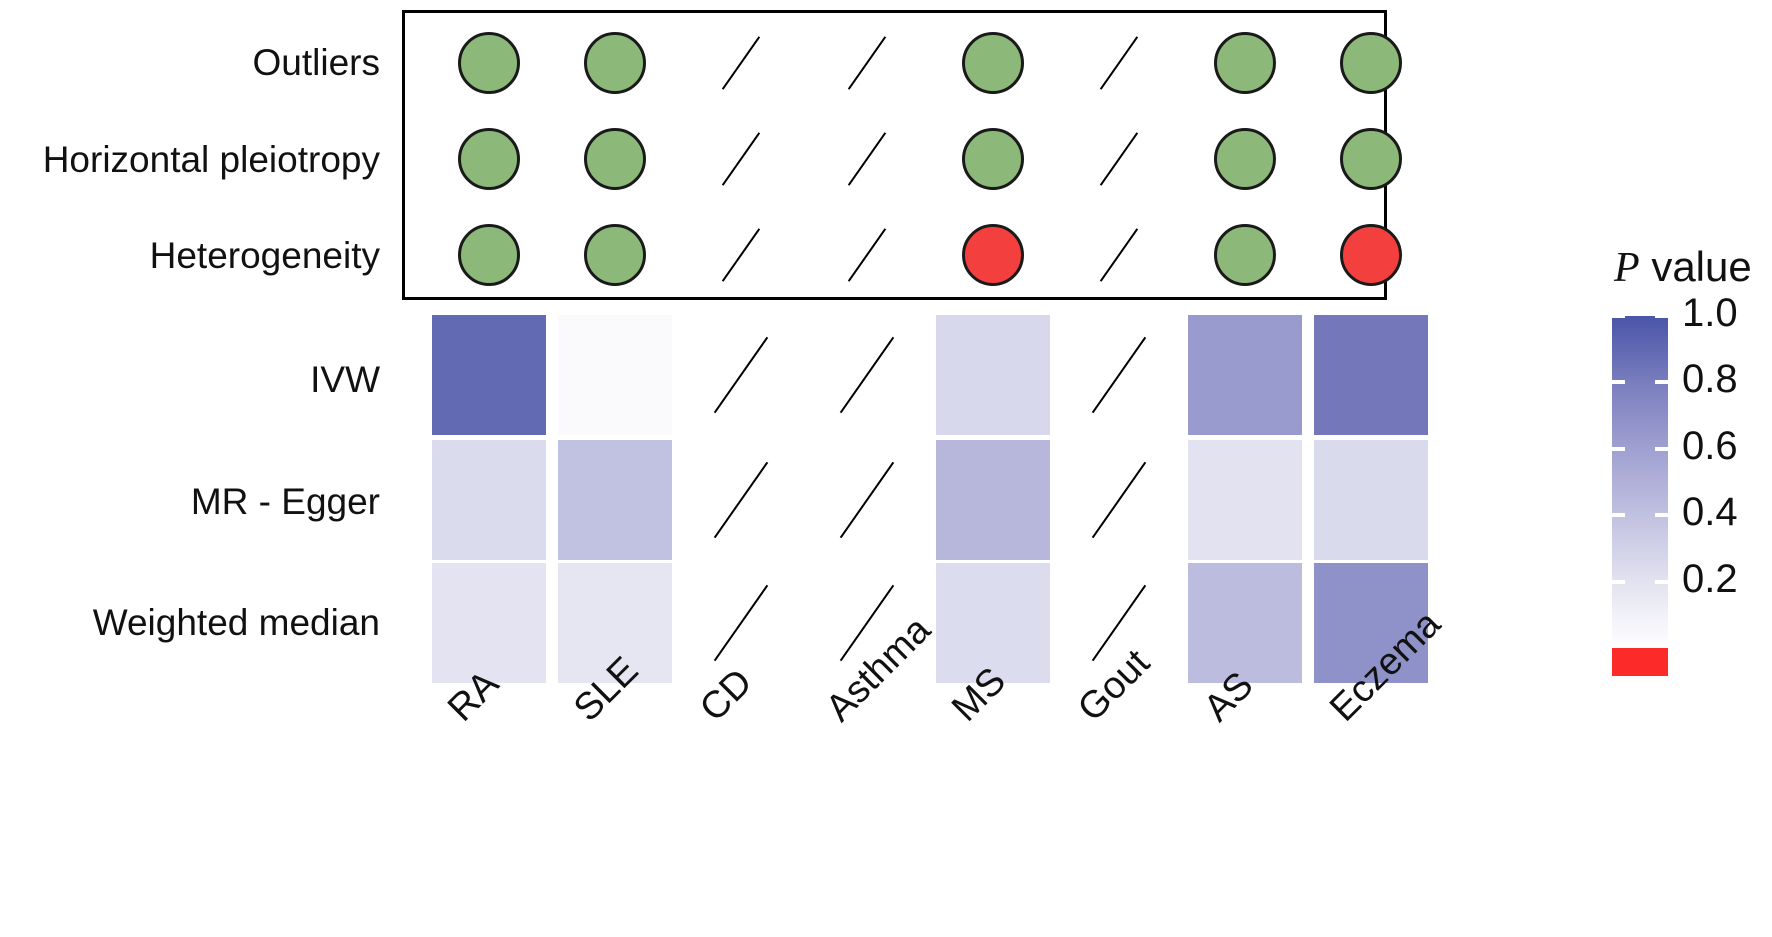  Describe the element at coordinates (316, 62) in the screenshot. I see `row-label-outliers: Outliers` at that location.